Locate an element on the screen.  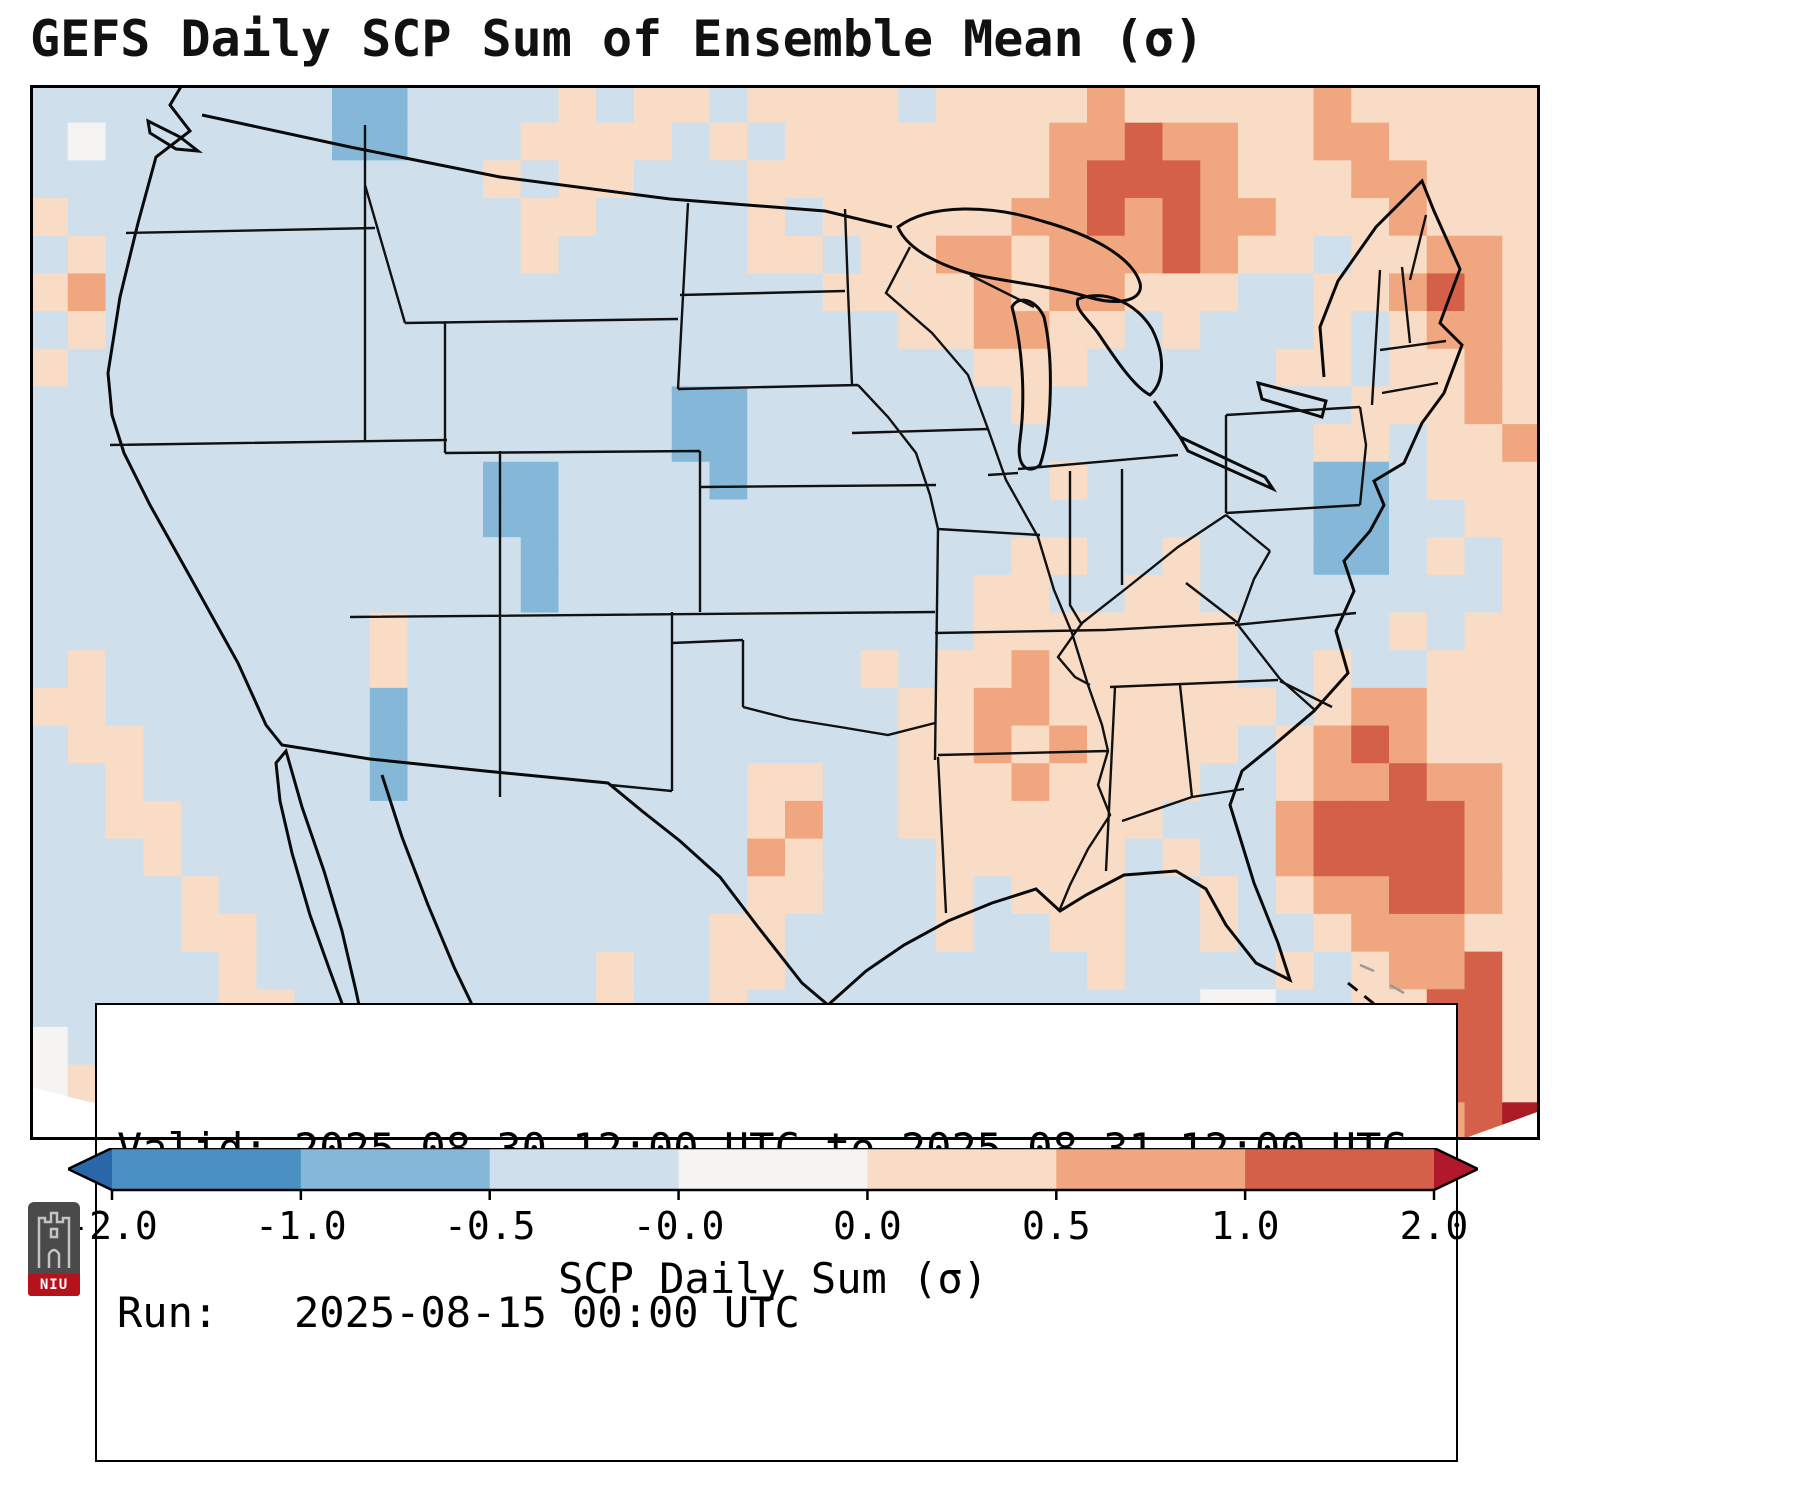
colorbar-tick-label: 0.5 is located at coordinates (1056, 1226).